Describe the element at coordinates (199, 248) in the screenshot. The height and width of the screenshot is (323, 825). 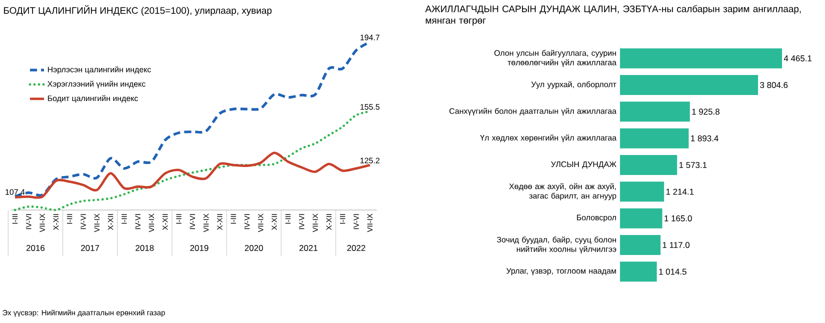
I see `text: 2019` at that location.